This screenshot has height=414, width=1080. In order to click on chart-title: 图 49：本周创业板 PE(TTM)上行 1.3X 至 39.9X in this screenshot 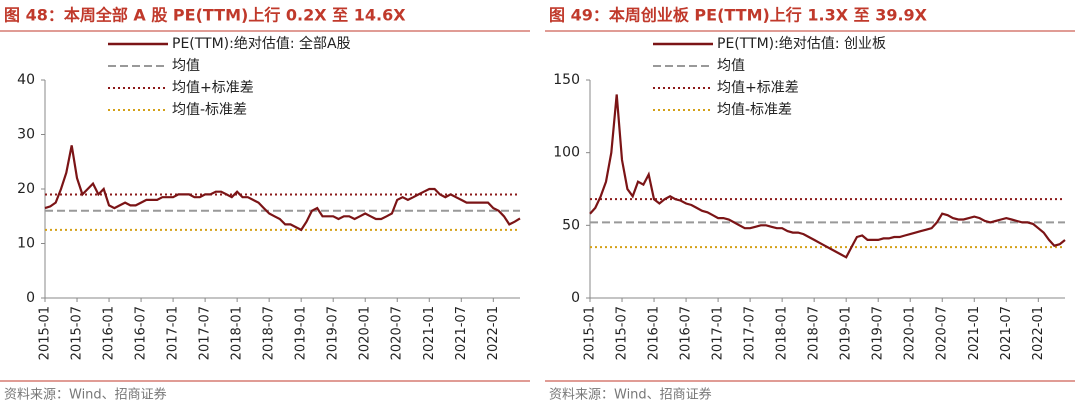, I will do `click(738, 15)`.